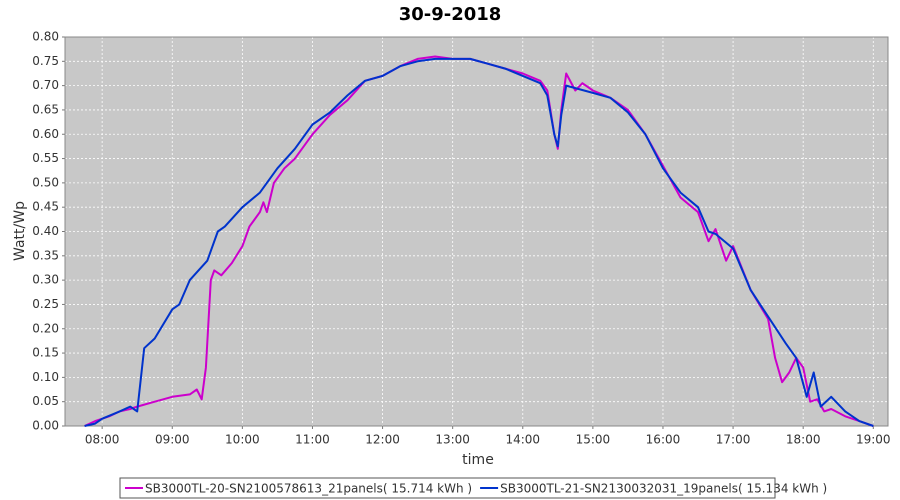 The image size is (900, 500). Describe the element at coordinates (478, 460) in the screenshot. I see `x-axis-label: time` at that location.